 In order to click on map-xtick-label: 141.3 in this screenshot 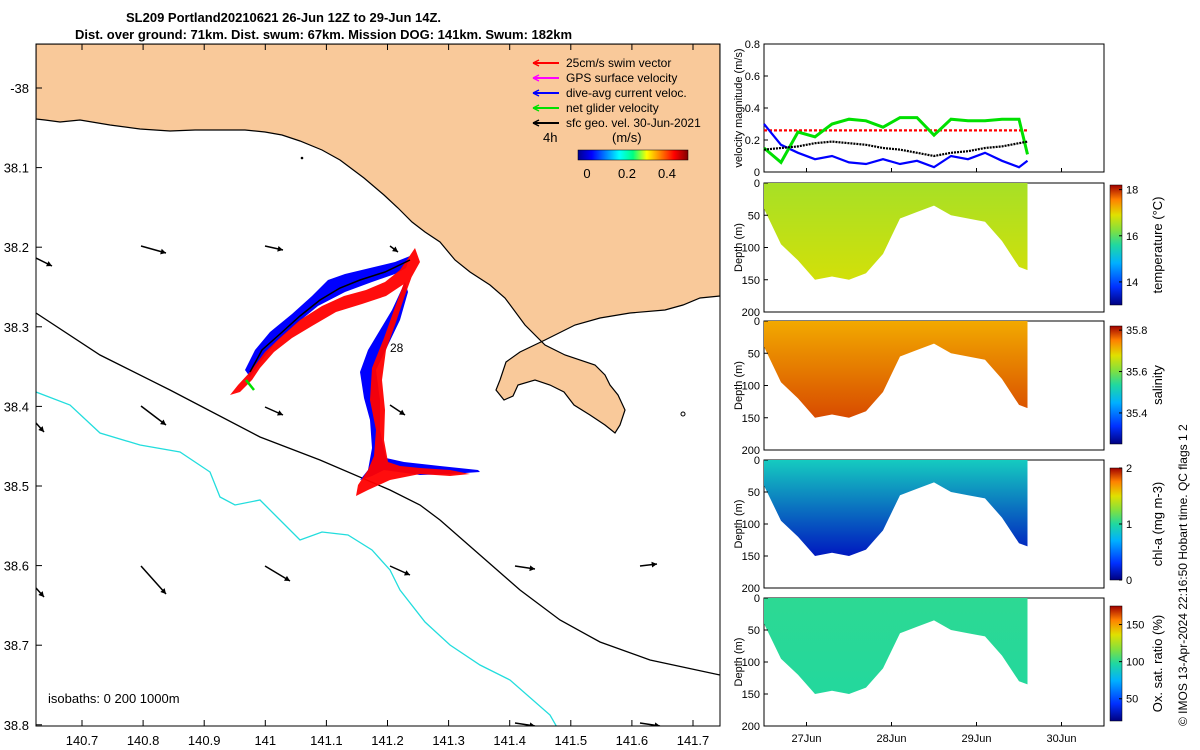, I will do `click(448, 740)`.